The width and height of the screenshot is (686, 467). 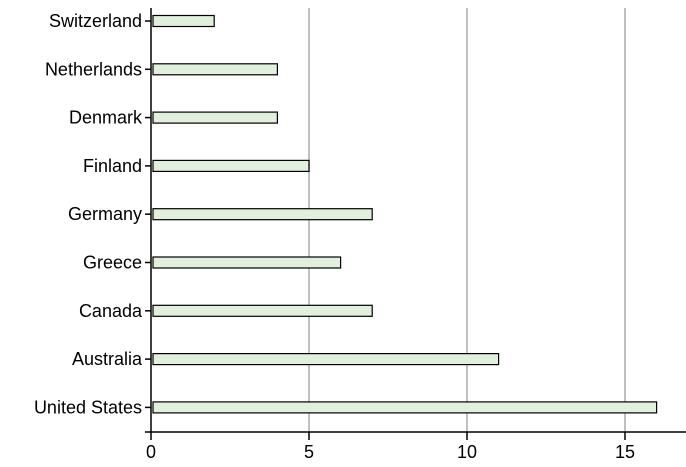 What do you see at coordinates (112, 166) in the screenshot?
I see `category-label-finland: Finland` at bounding box center [112, 166].